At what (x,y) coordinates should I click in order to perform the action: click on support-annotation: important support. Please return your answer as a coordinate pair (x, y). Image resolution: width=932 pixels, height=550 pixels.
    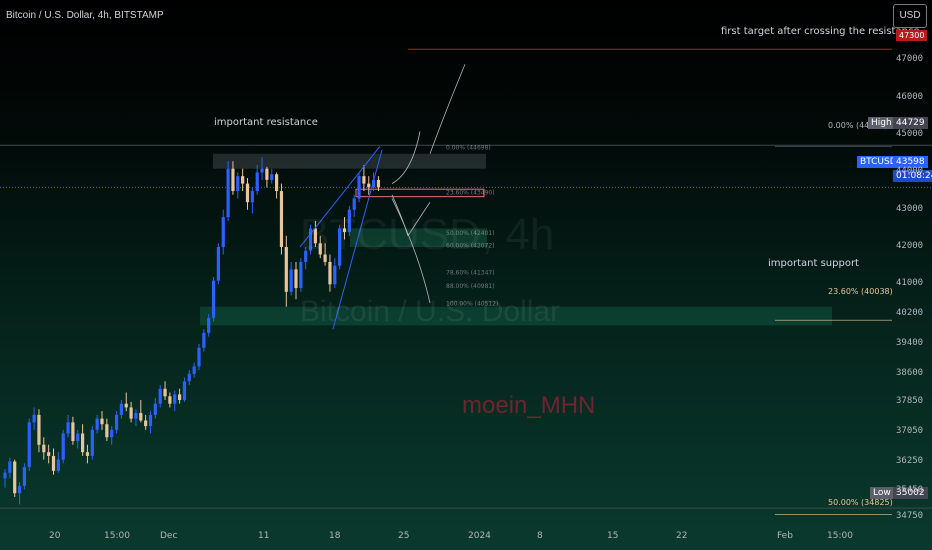
    Looking at the image, I should click on (813, 263).